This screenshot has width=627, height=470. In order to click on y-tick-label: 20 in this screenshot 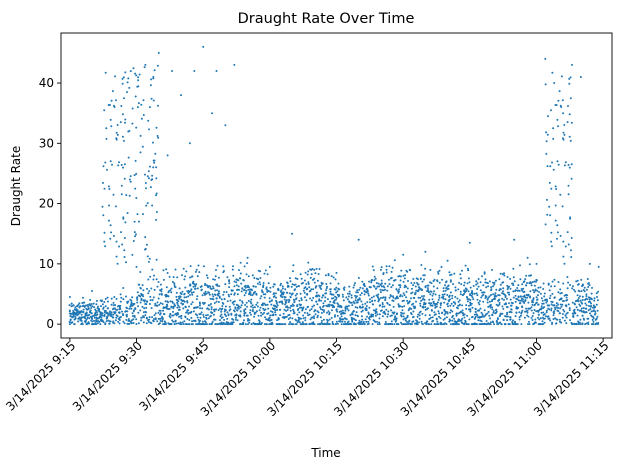, I will do `click(46, 204)`.